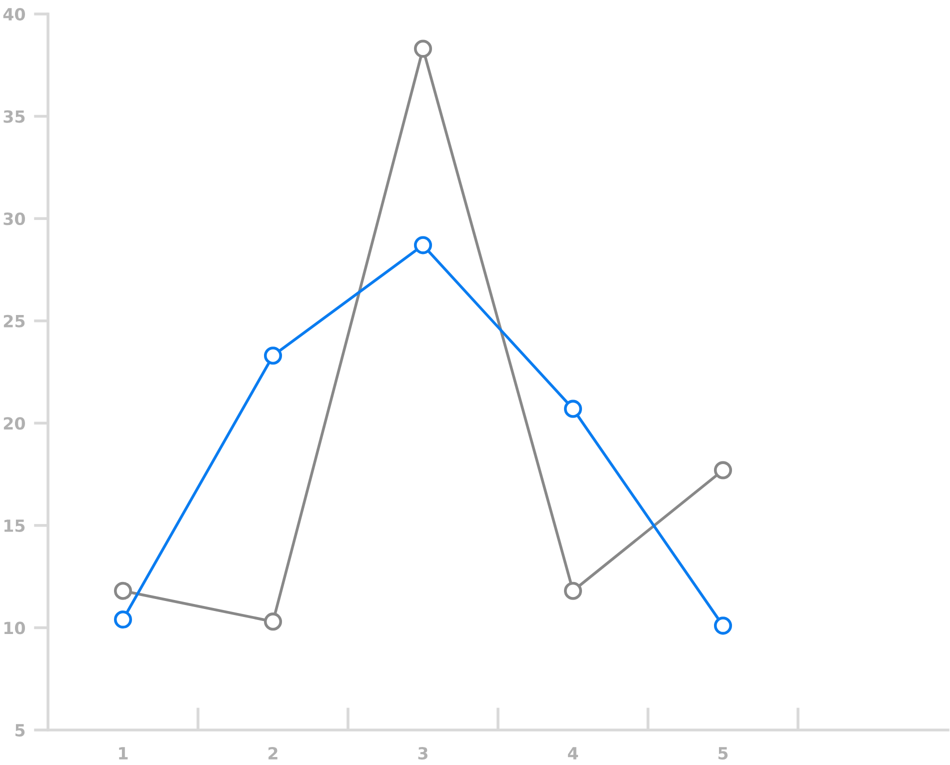  What do you see at coordinates (14, 321) in the screenshot?
I see `y-tick-label: 25` at bounding box center [14, 321].